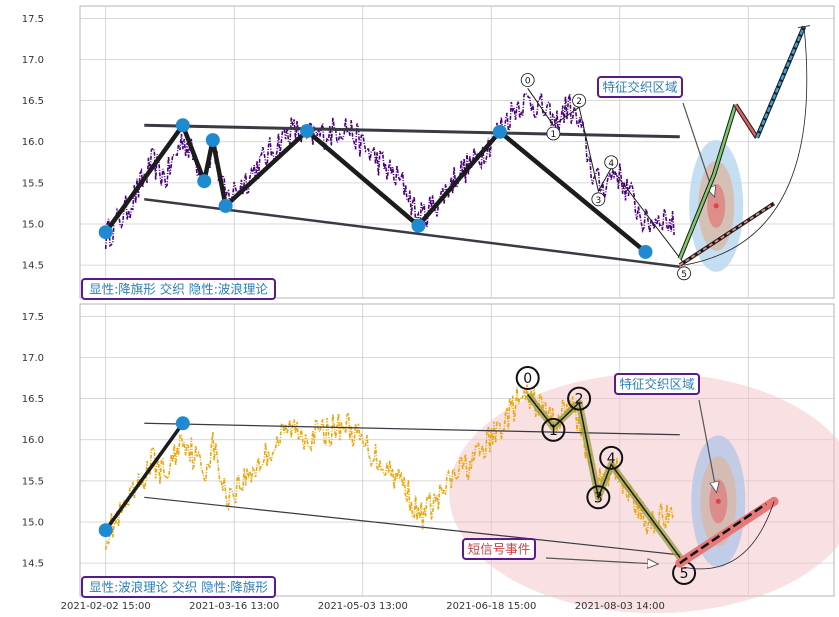 The width and height of the screenshot is (839, 617). What do you see at coordinates (491, 606) in the screenshot?
I see `x-tick-label: 2021-06-18 15:00` at bounding box center [491, 606].